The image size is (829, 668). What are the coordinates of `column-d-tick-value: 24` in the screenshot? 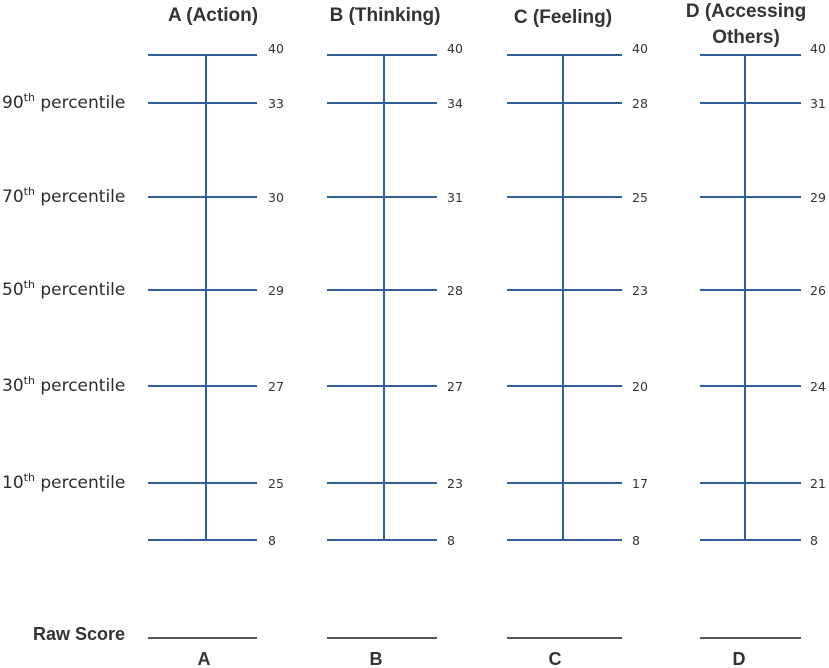 It's located at (818, 386).